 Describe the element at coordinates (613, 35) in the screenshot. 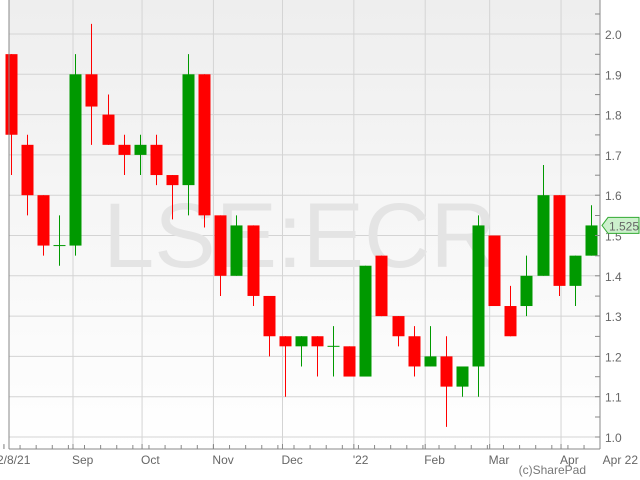

I see `y-tick-label: 2.0` at that location.